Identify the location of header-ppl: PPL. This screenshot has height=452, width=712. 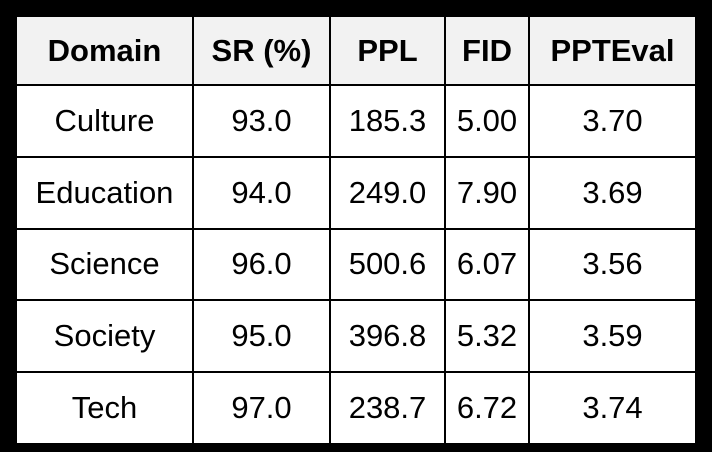
(387, 51).